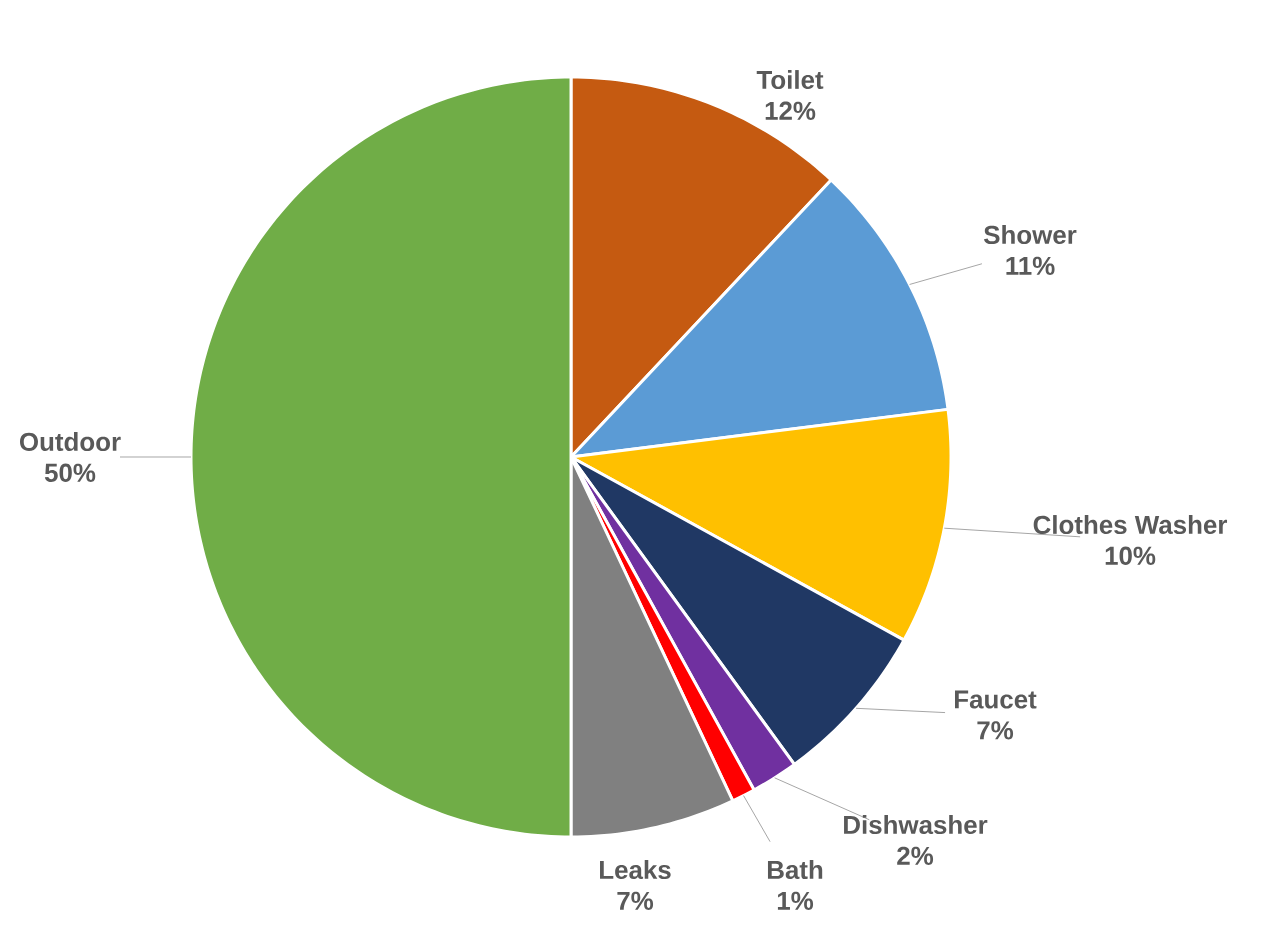 Image resolution: width=1273 pixels, height=938 pixels. Describe the element at coordinates (795, 870) in the screenshot. I see `slice-label: Bath` at that location.